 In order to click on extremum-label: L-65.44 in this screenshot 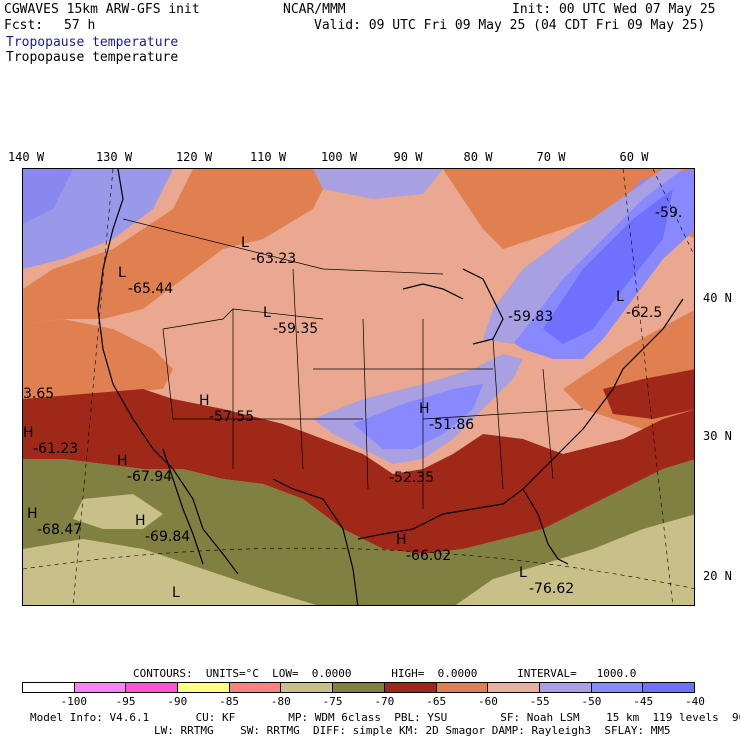, I will do `click(145, 281)`.